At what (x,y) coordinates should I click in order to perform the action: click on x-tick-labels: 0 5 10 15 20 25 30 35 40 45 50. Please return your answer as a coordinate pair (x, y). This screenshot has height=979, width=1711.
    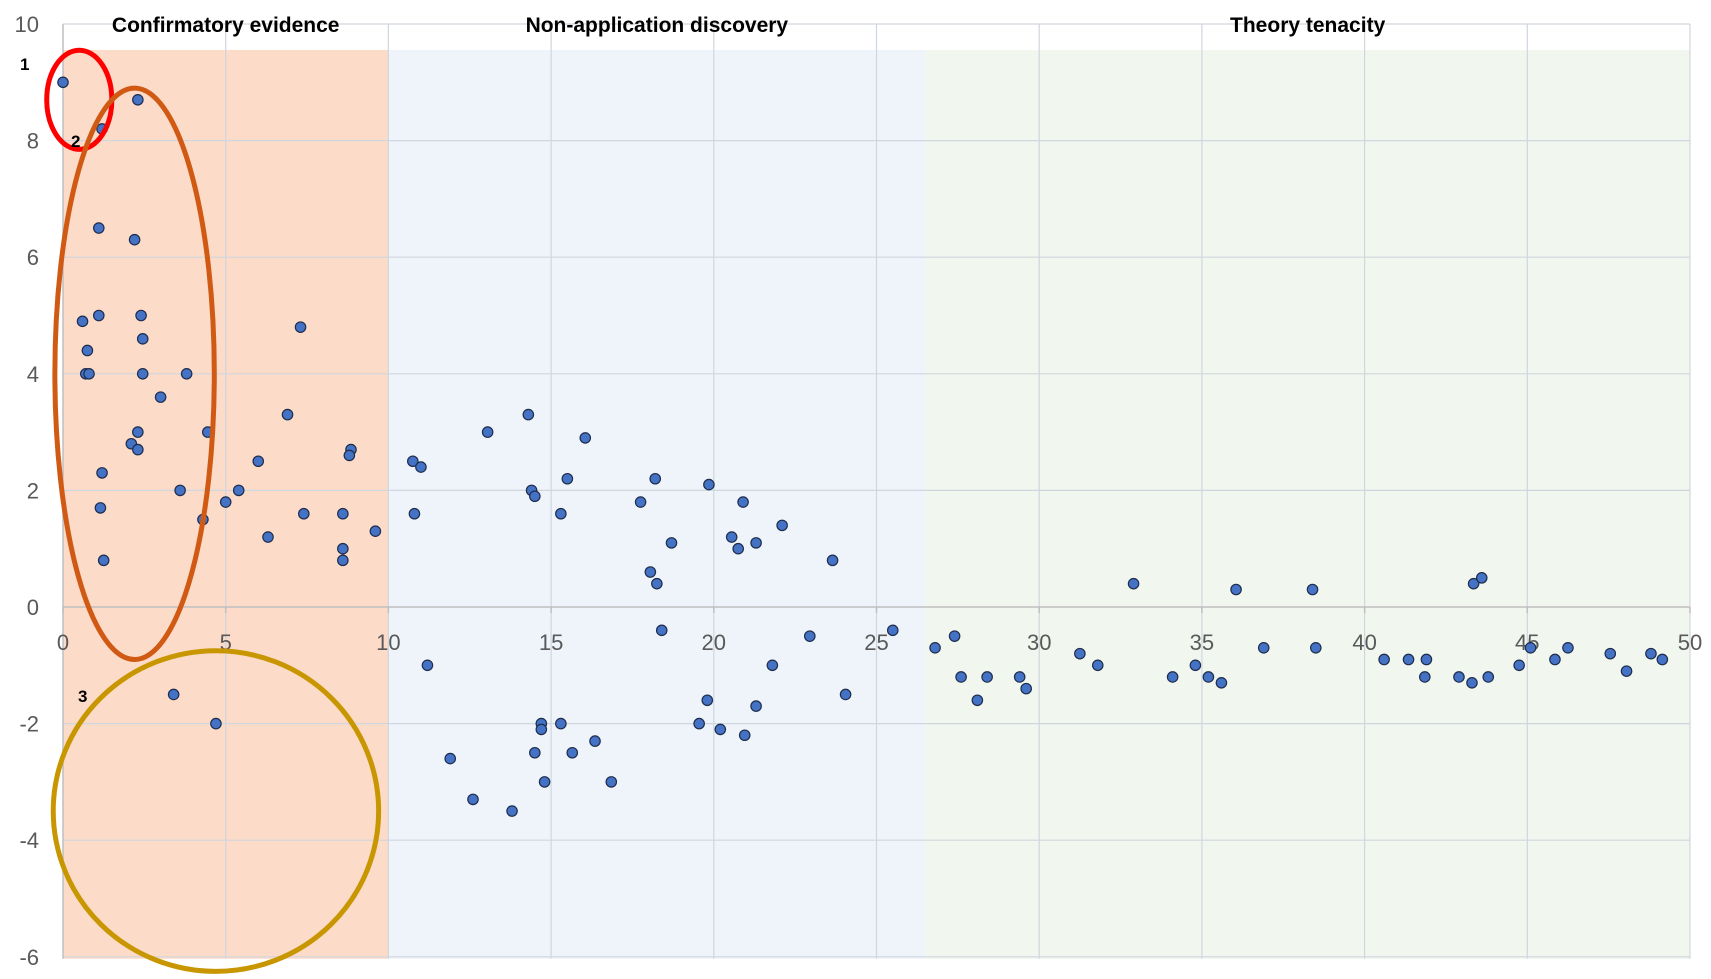
    Looking at the image, I should click on (879, 642).